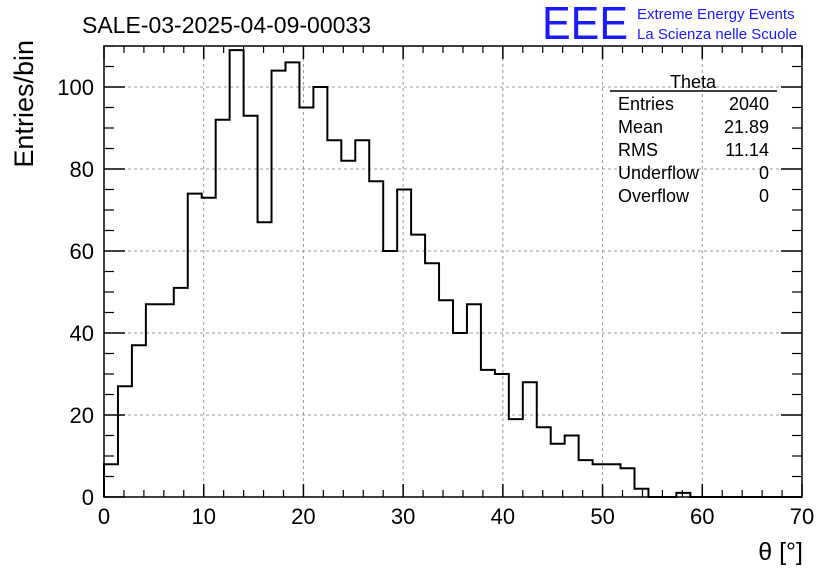  What do you see at coordinates (747, 150) in the screenshot?
I see `stats-row-value: 11.14` at bounding box center [747, 150].